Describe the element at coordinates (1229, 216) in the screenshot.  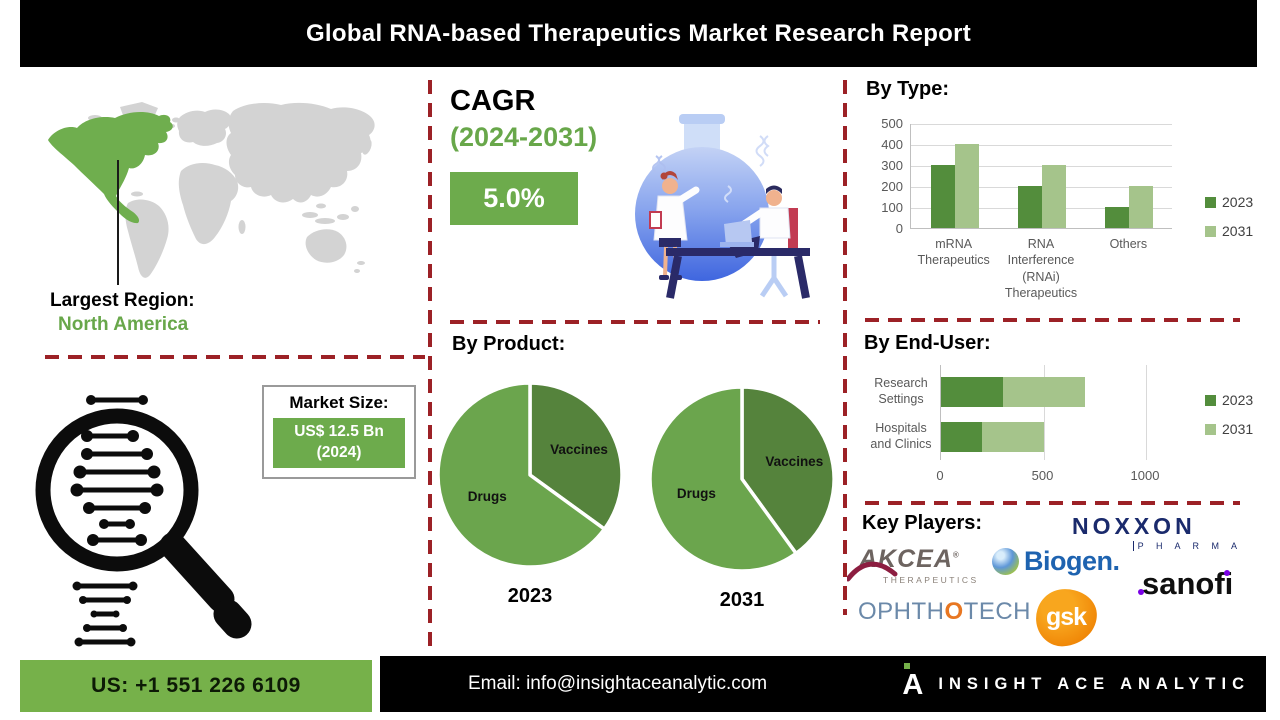
I see `by-type-legend: 2023 2031` at that location.